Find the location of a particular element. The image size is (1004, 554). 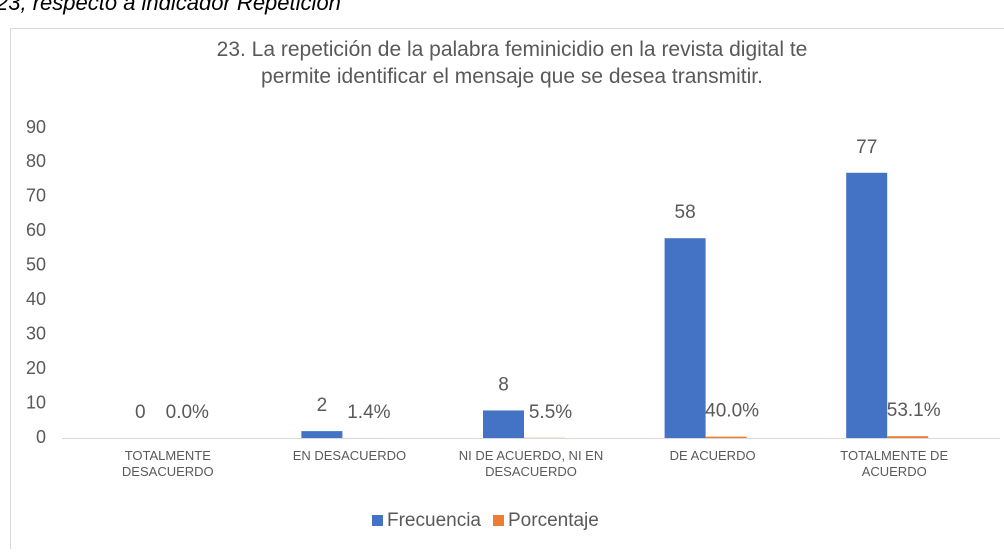

data-label: 8 is located at coordinates (503, 384).